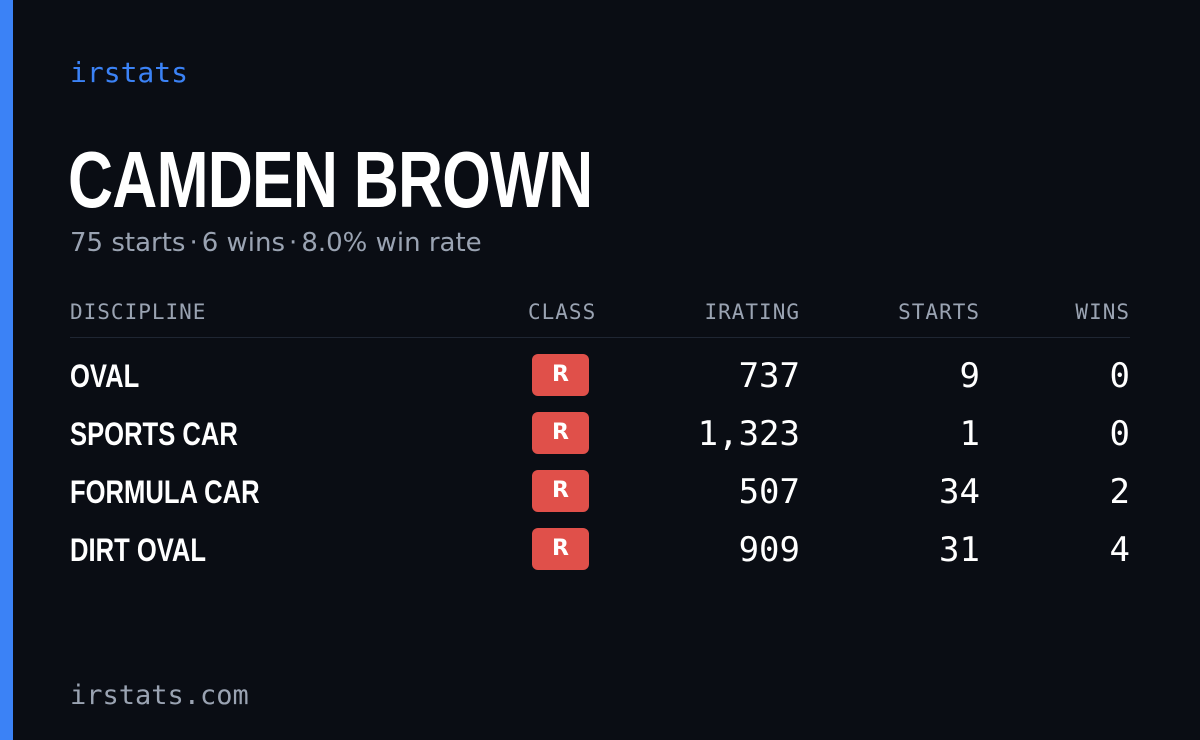 Image resolution: width=1200 pixels, height=740 pixels. Describe the element at coordinates (769, 492) in the screenshot. I see `irating-value: 507` at that location.